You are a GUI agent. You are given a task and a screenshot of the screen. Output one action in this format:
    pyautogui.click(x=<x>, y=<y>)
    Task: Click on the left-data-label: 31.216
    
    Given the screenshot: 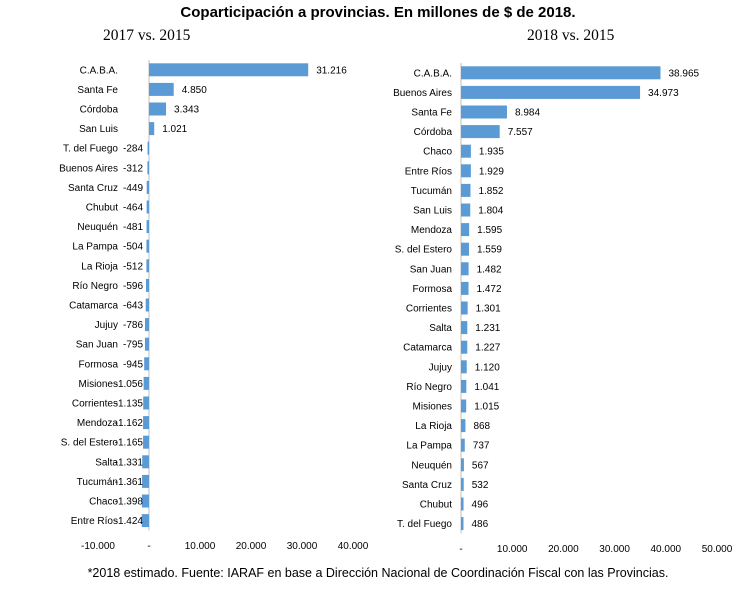 What is the action you would take?
    pyautogui.click(x=331, y=70)
    